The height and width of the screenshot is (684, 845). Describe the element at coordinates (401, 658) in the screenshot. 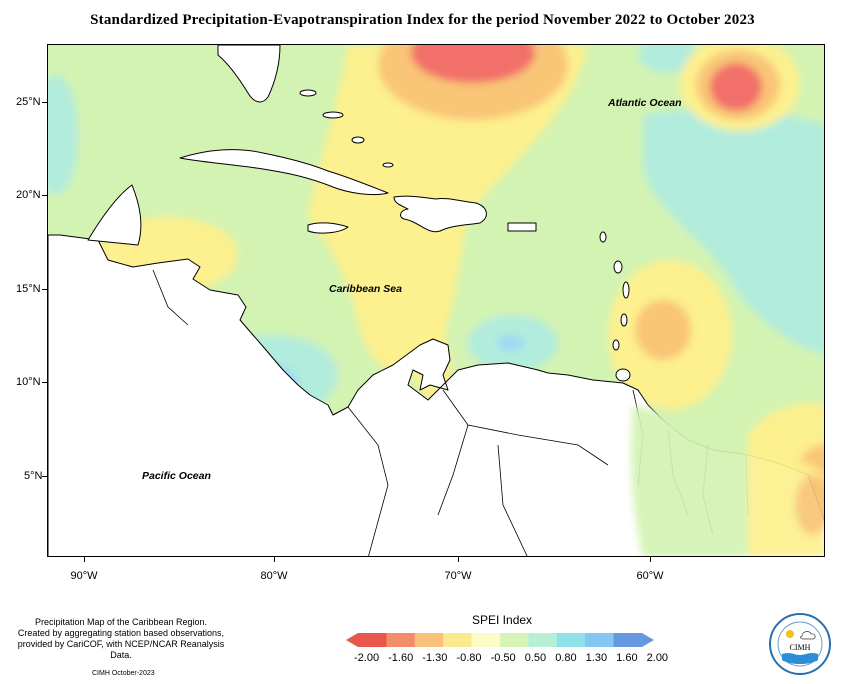

I see `legend-label: -1.60` at that location.